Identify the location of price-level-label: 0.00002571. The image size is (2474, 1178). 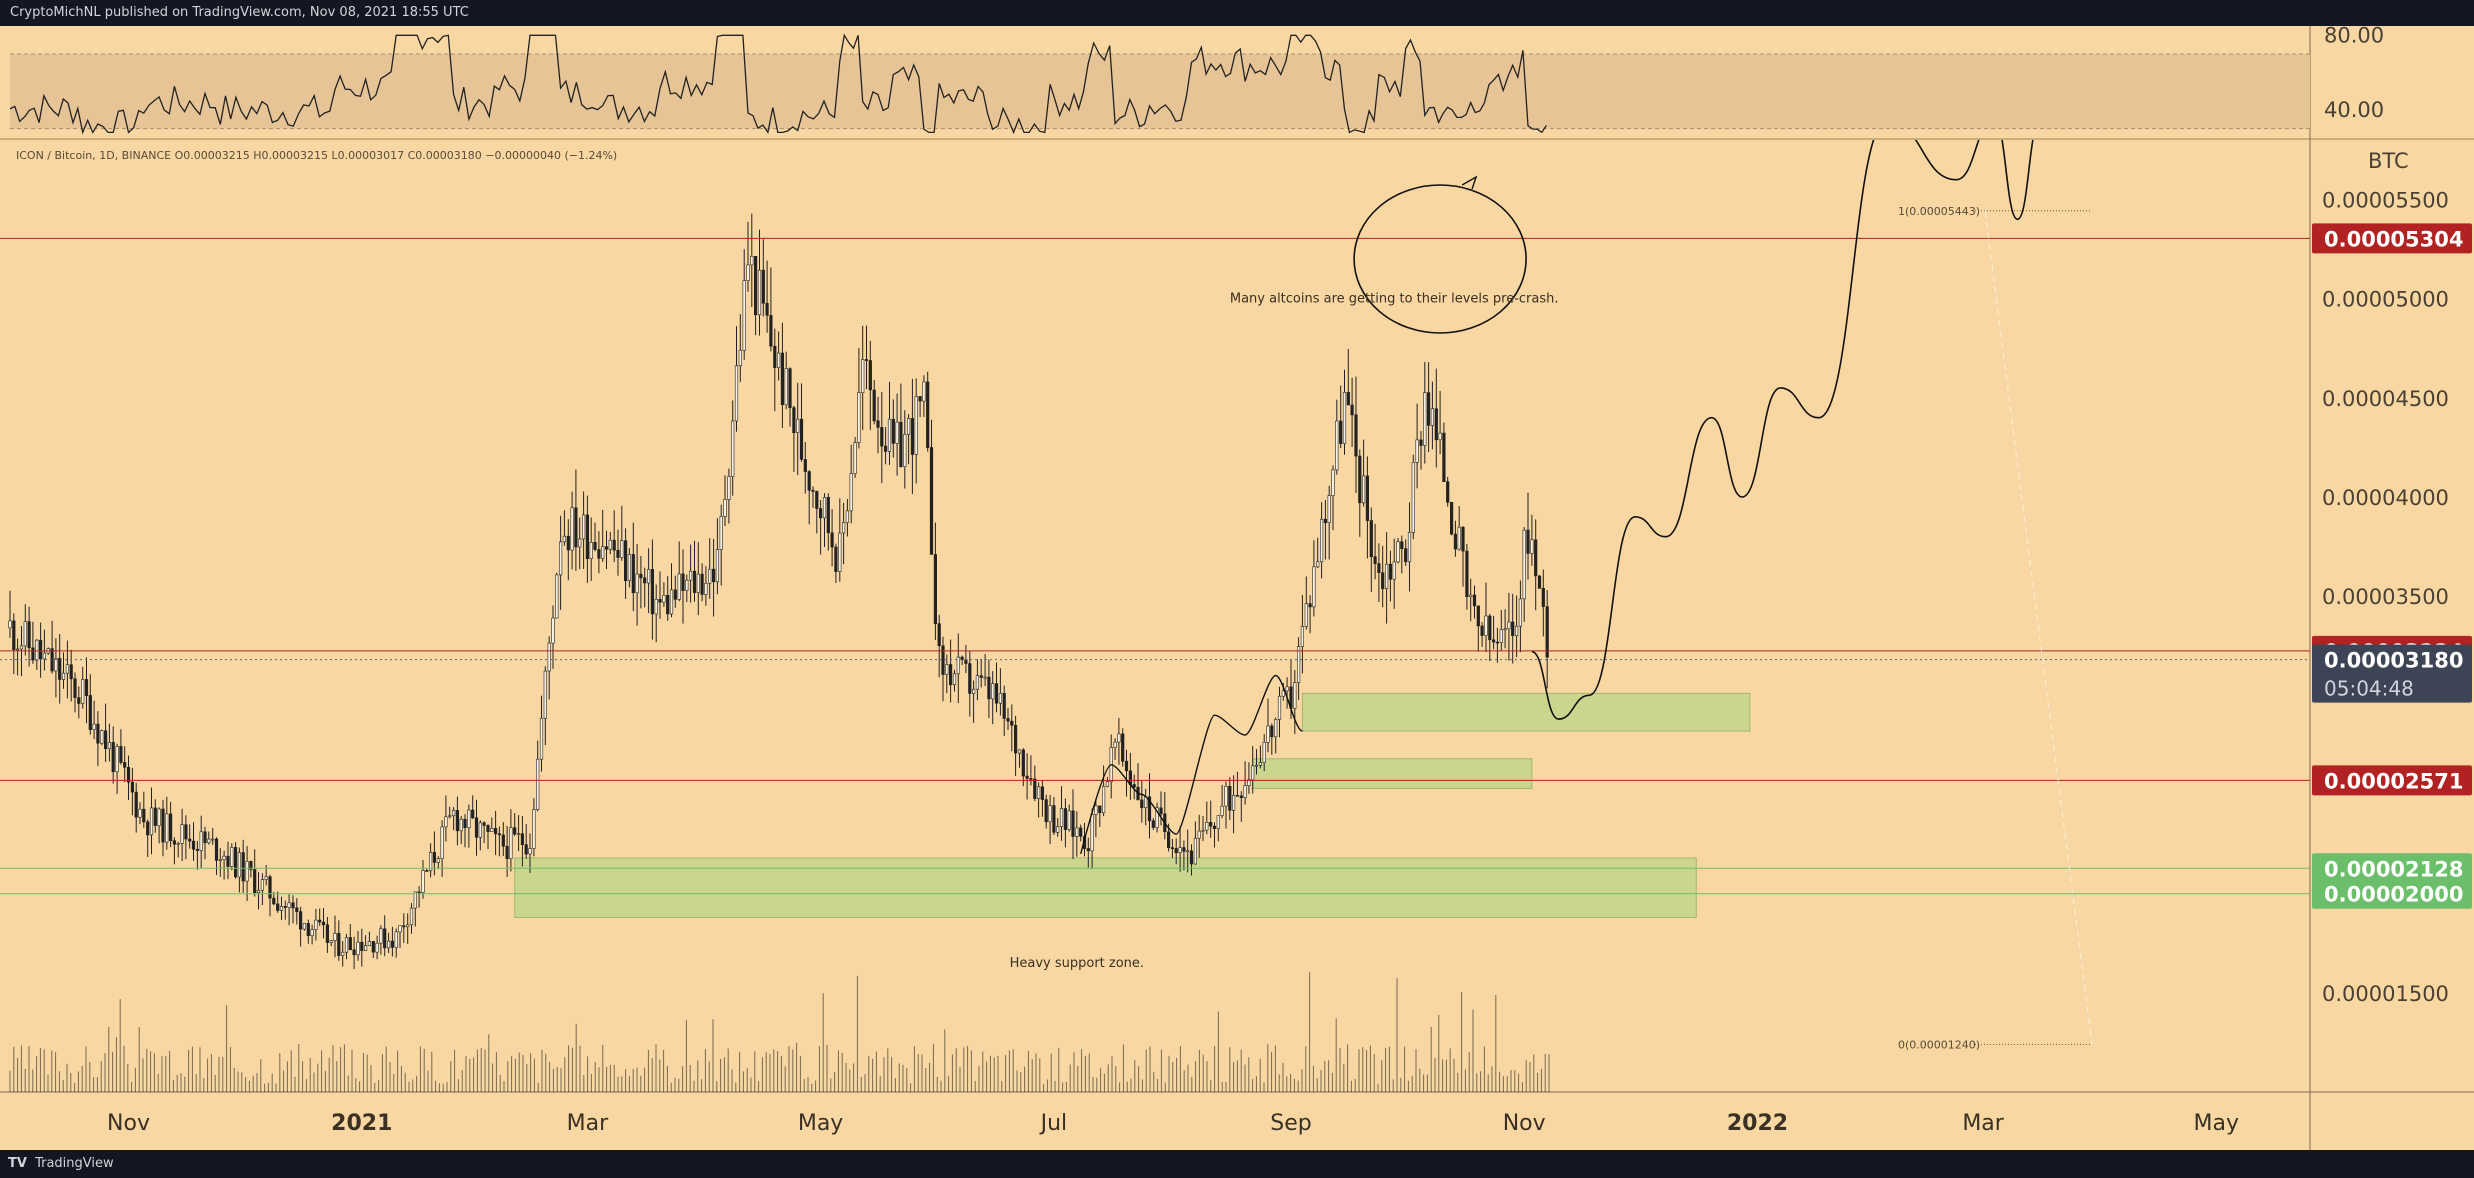
(2393, 781).